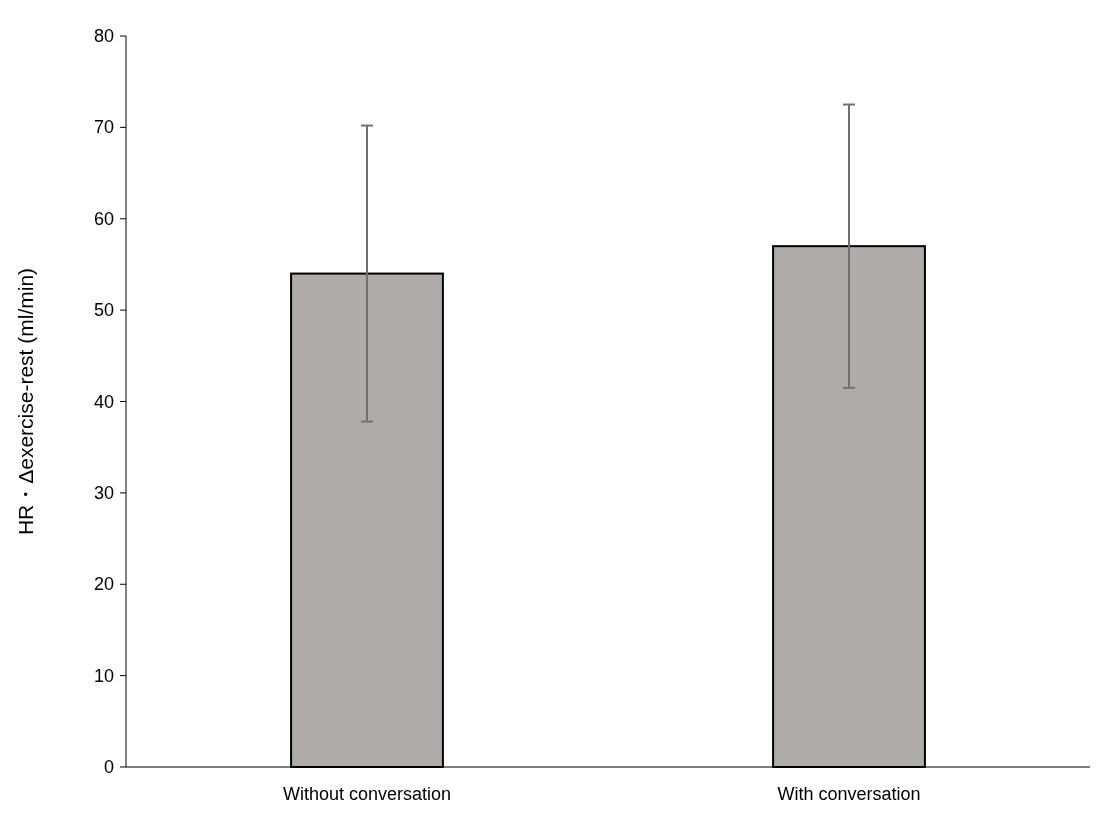  I want to click on ytick-label: 20, so click(103, 584).